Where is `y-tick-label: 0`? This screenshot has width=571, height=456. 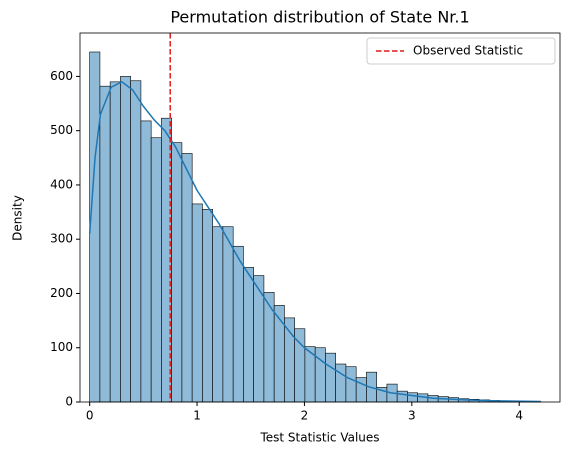
y-tick-label: 0 is located at coordinates (69, 402).